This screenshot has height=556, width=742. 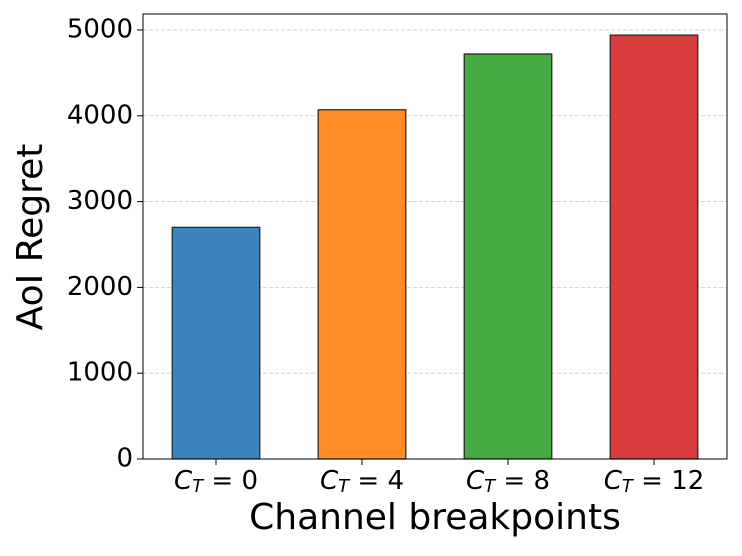 I want to click on y-tick-label: 1000, so click(x=100, y=373).